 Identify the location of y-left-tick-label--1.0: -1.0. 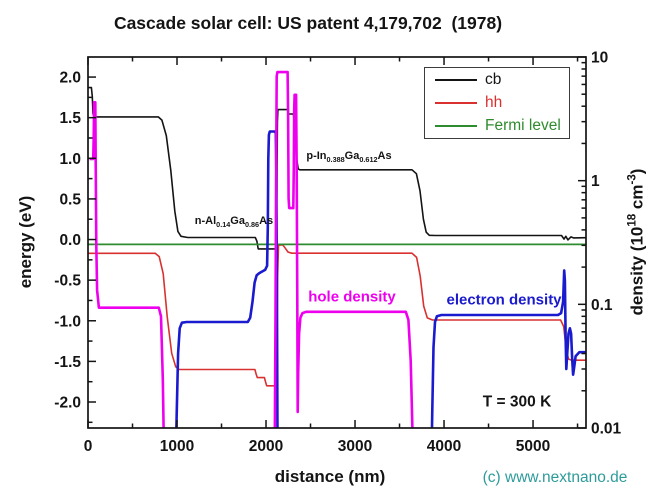
(67, 321).